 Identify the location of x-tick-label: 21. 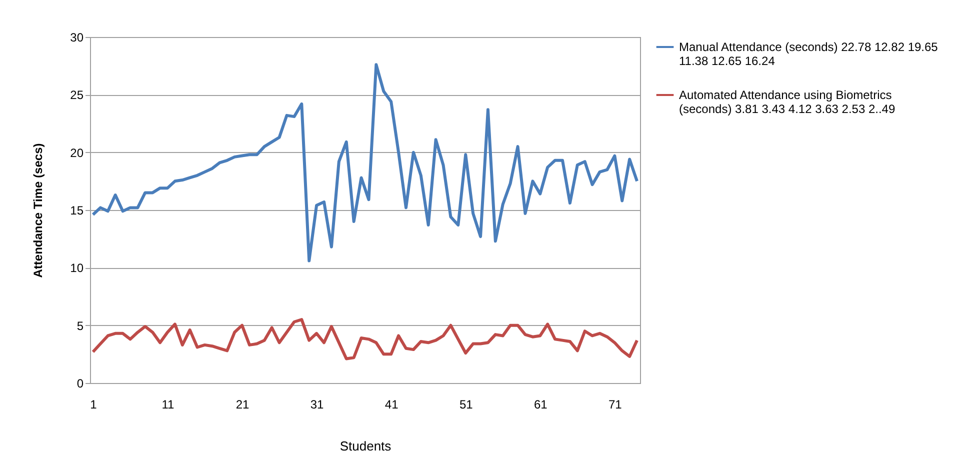
(243, 405).